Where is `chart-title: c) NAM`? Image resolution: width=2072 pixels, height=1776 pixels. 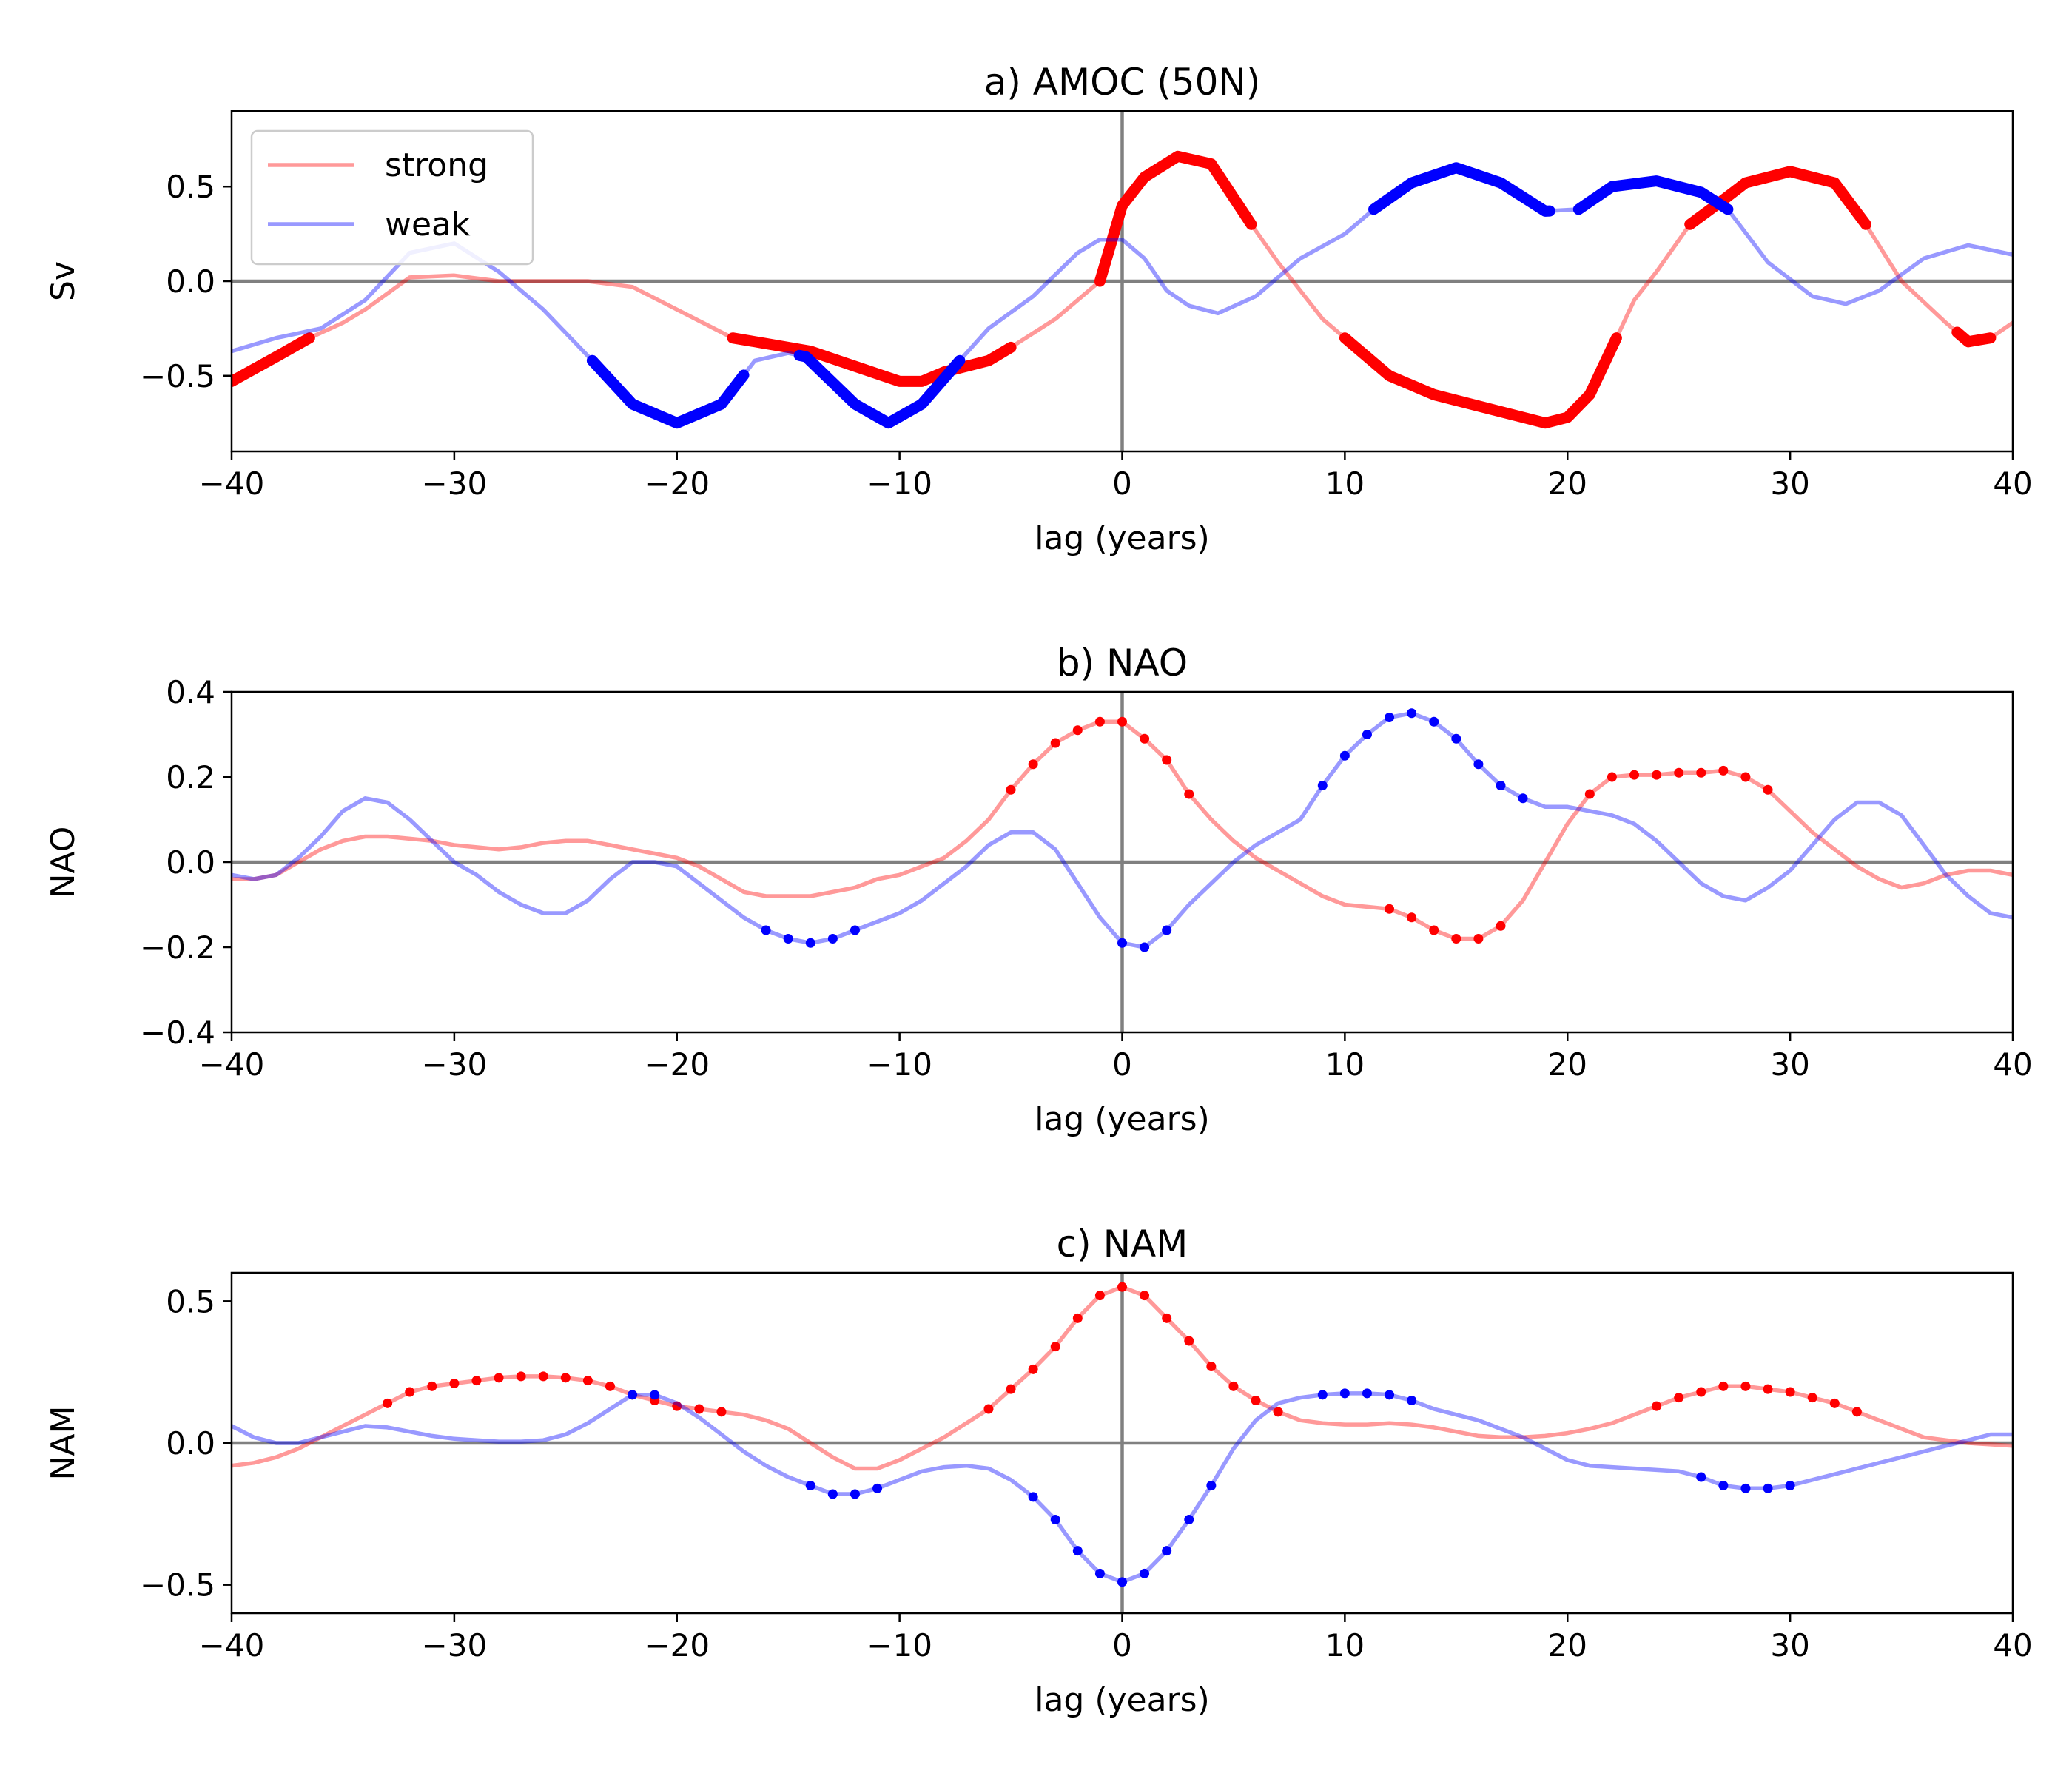 chart-title: c) NAM is located at coordinates (1122, 1243).